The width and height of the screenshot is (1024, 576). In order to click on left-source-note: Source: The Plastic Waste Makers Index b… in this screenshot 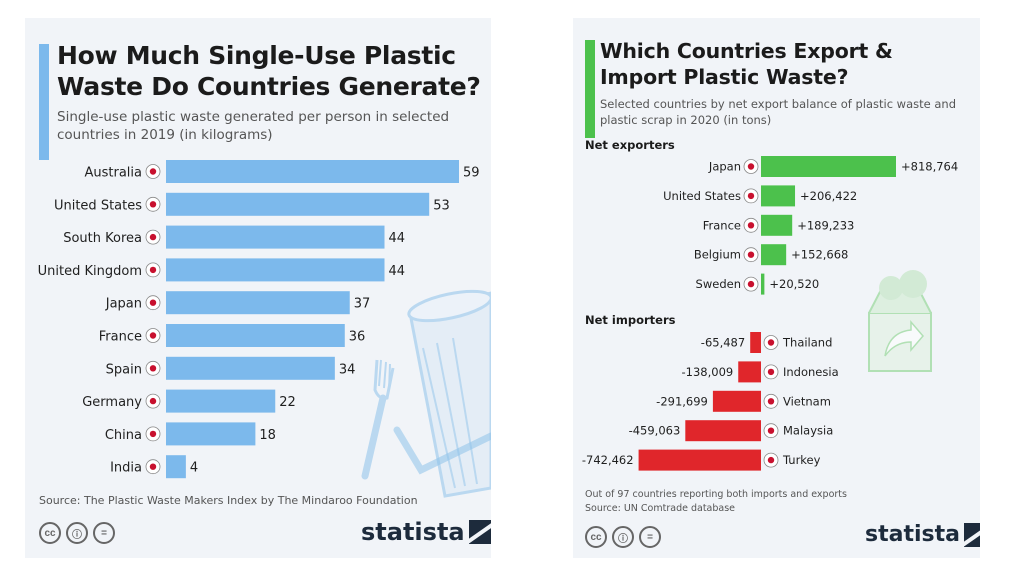, I will do `click(228, 500)`.